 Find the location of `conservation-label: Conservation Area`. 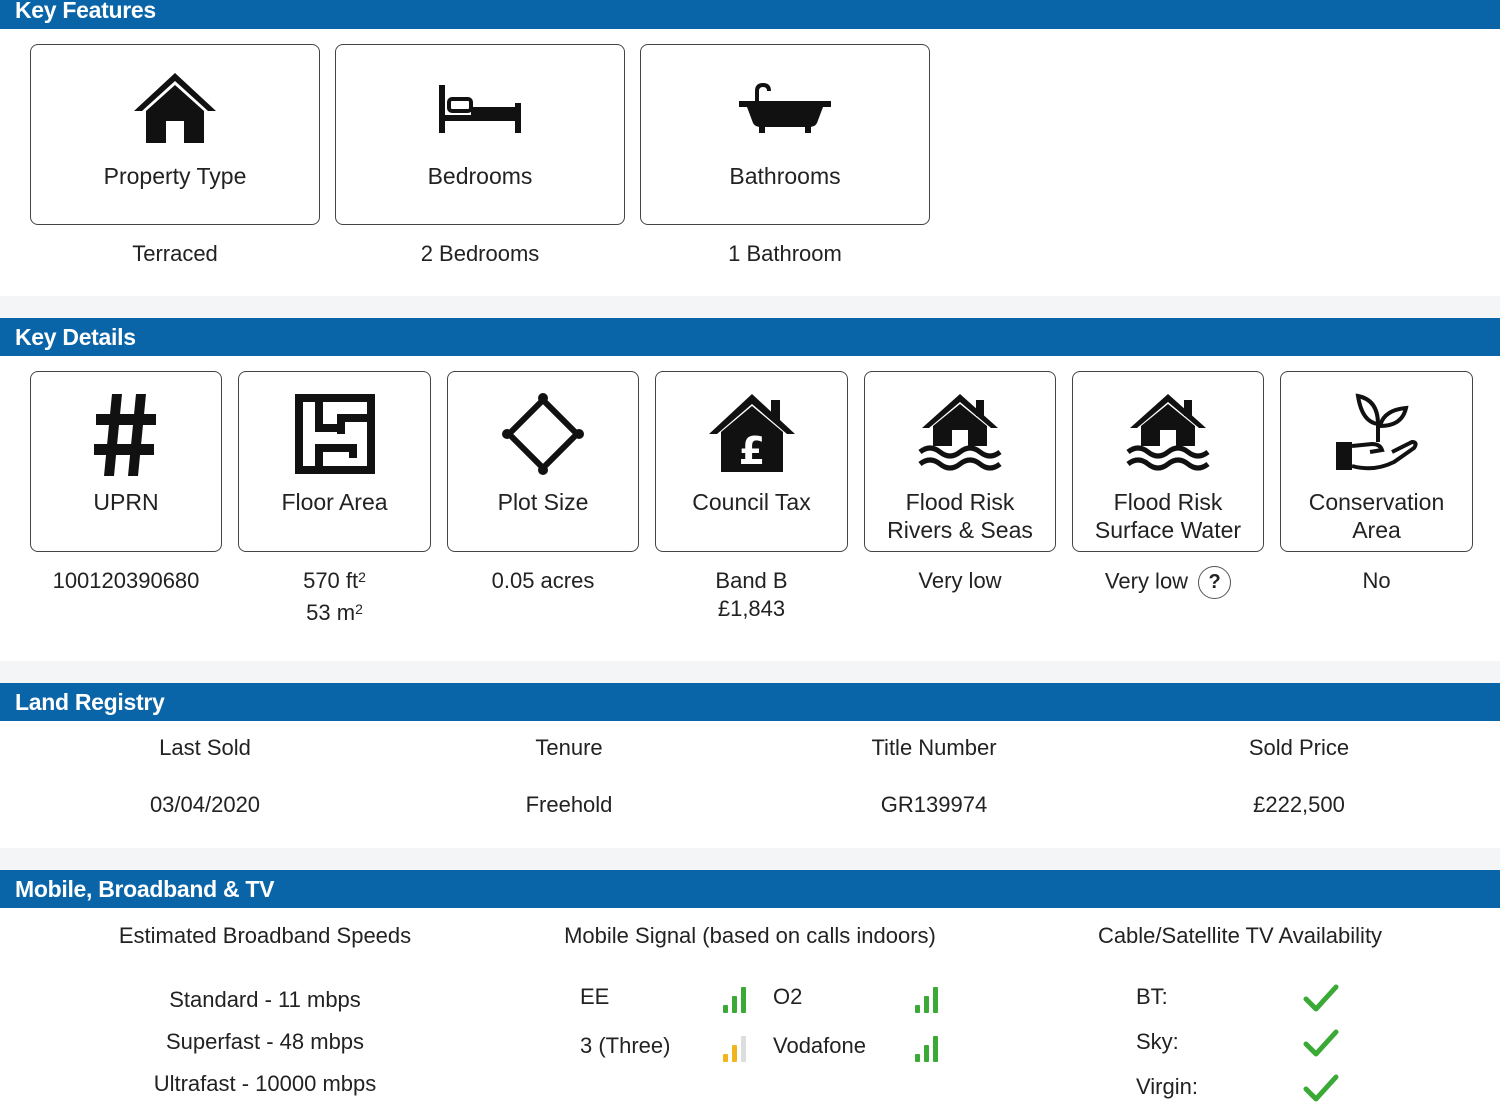

conservation-label: Conservation Area is located at coordinates (1376, 516).